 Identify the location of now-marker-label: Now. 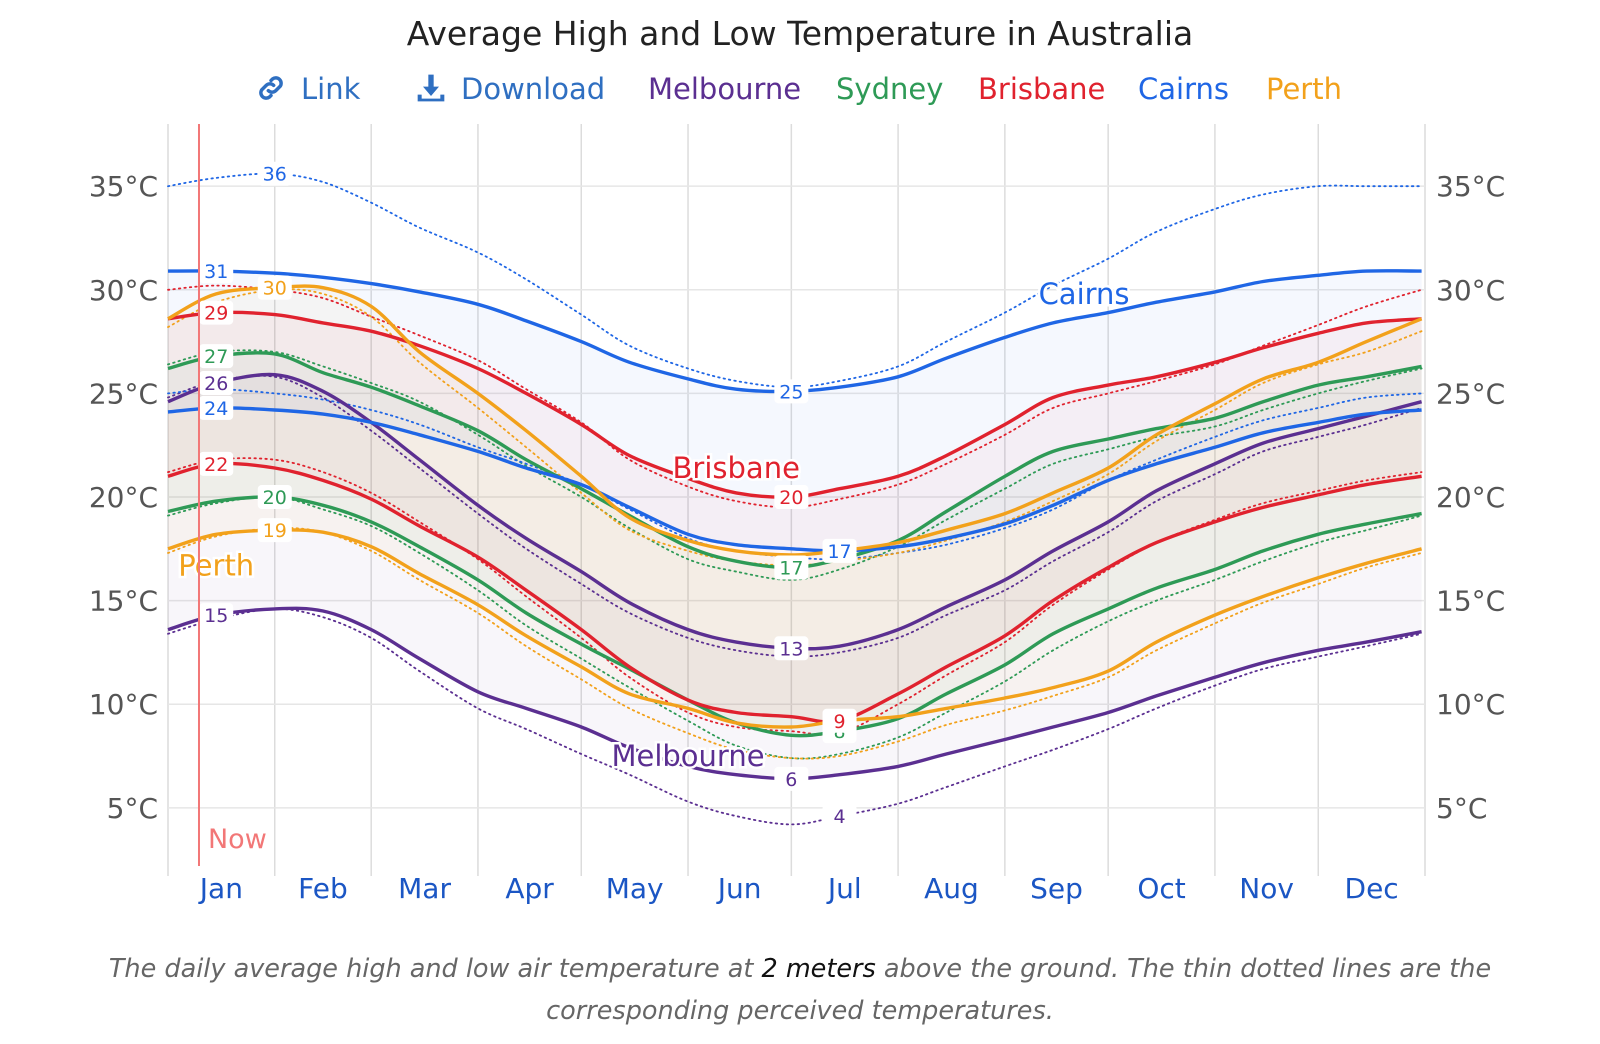
(237, 839).